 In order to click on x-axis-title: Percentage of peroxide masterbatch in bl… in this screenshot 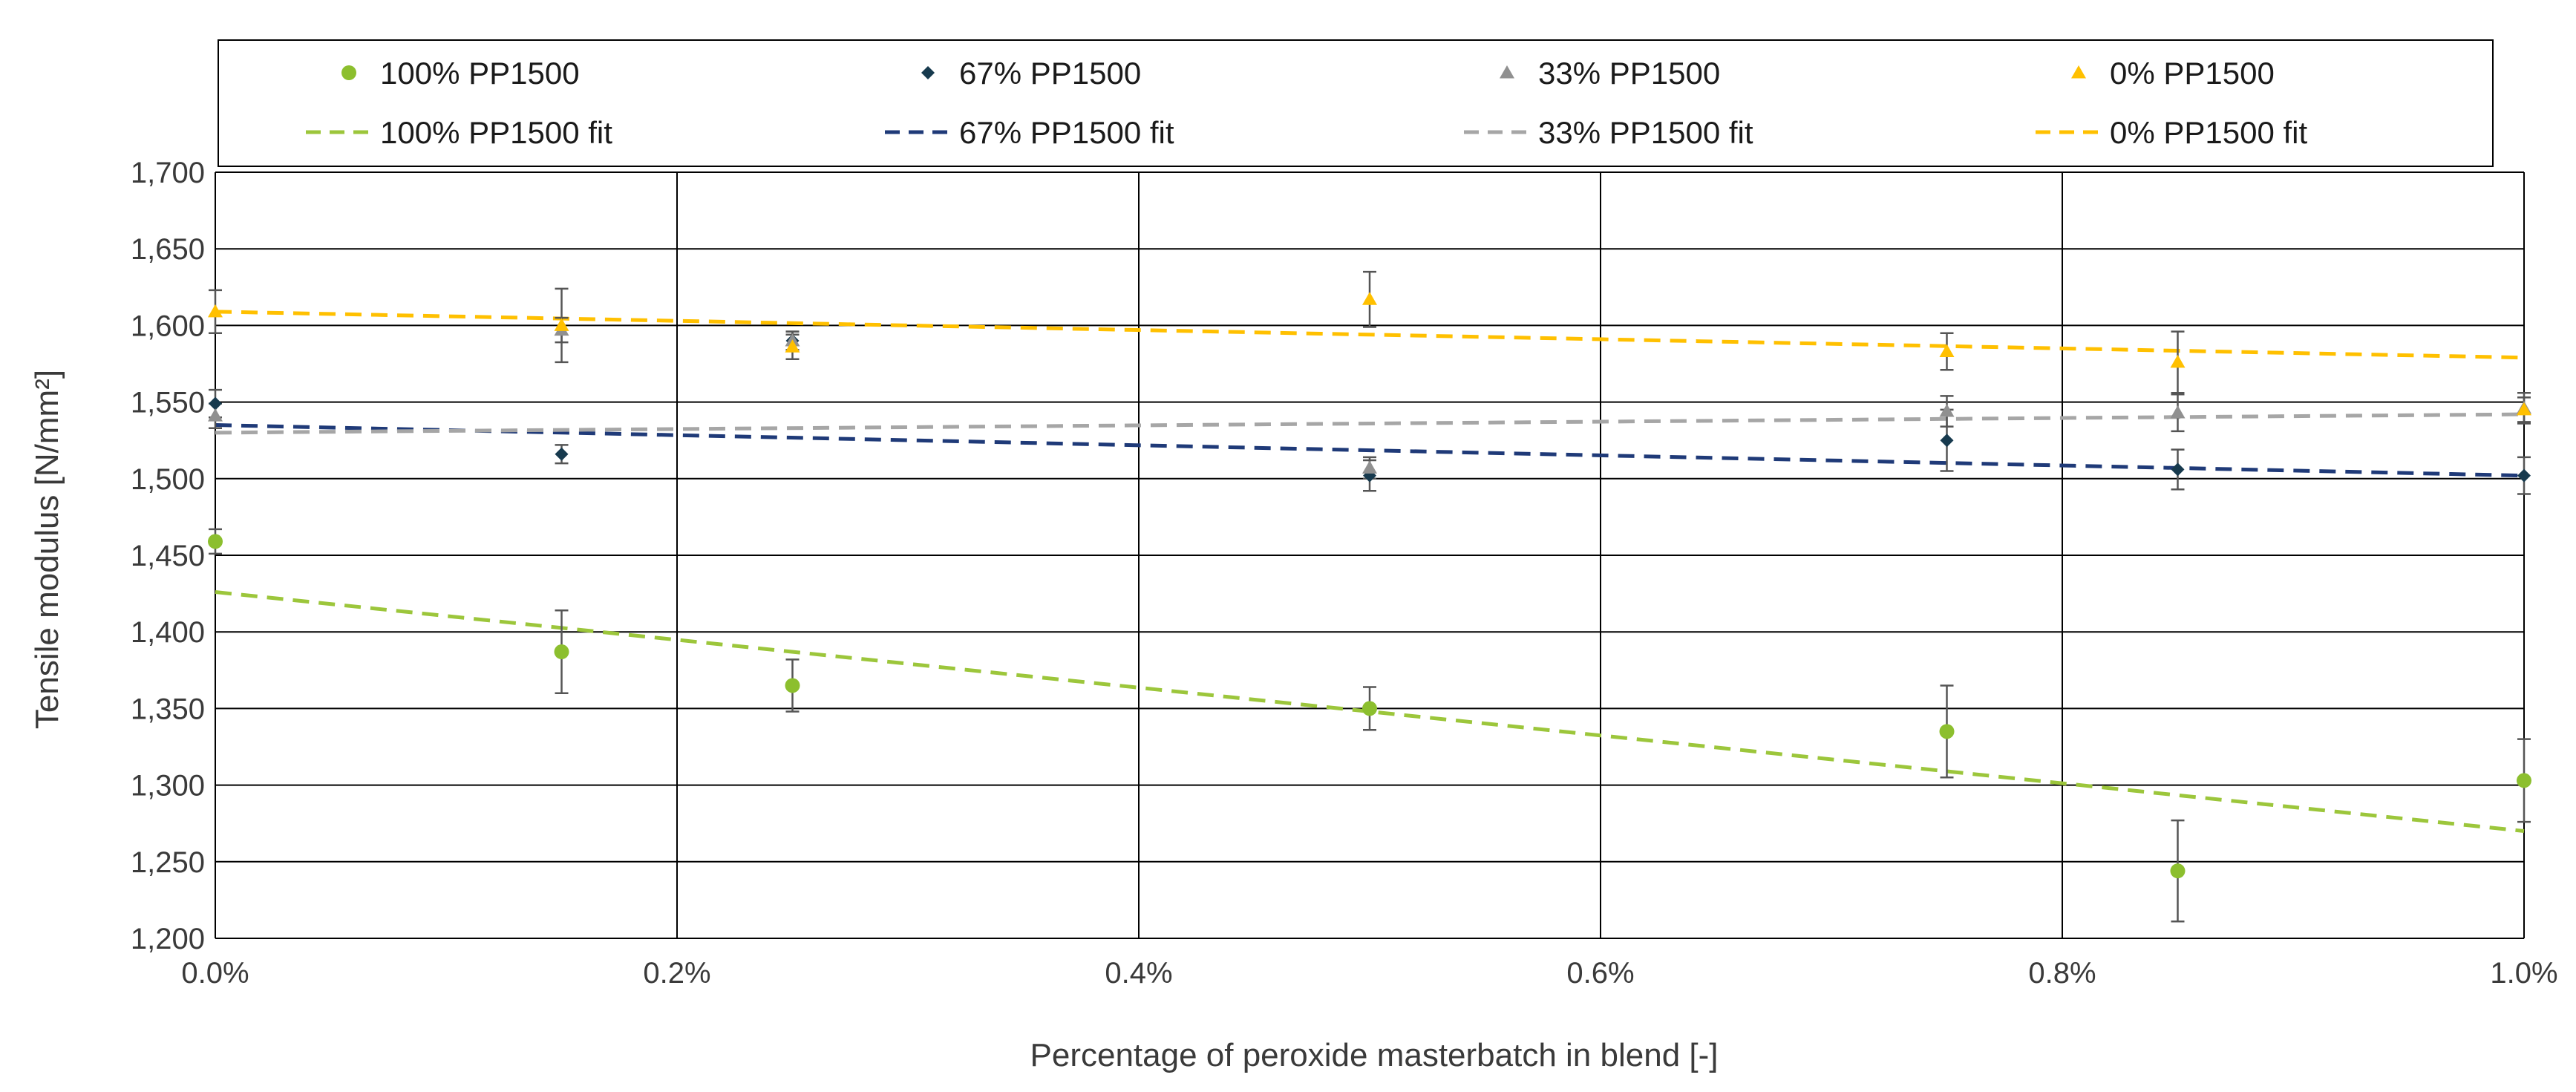, I will do `click(1374, 1055)`.